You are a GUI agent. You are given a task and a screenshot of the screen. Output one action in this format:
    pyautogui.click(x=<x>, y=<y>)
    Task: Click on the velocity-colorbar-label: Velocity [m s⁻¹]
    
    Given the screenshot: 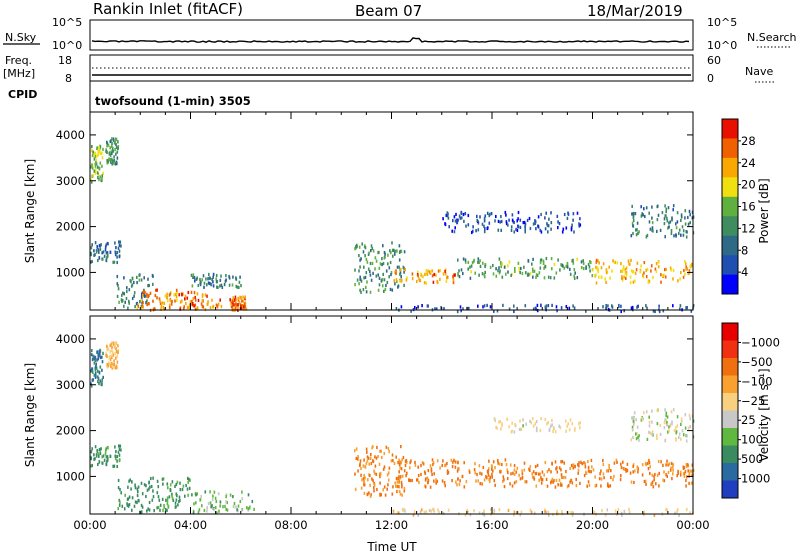 What is the action you would take?
    pyautogui.click(x=764, y=414)
    